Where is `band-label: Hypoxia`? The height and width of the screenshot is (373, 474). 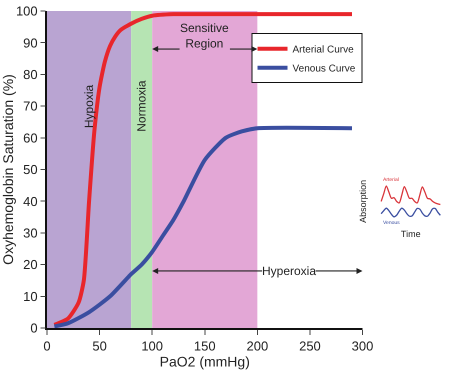 band-label: Hypoxia is located at coordinates (89, 106).